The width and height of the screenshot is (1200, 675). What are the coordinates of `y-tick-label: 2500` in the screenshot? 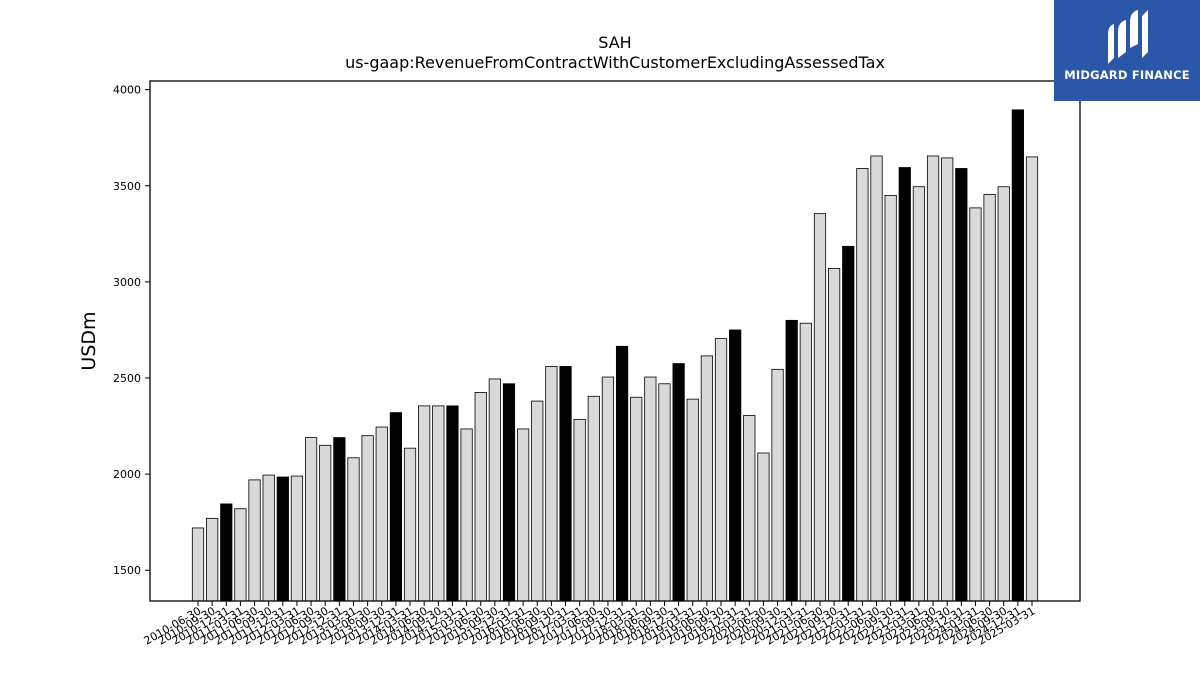 It's located at (127, 378).